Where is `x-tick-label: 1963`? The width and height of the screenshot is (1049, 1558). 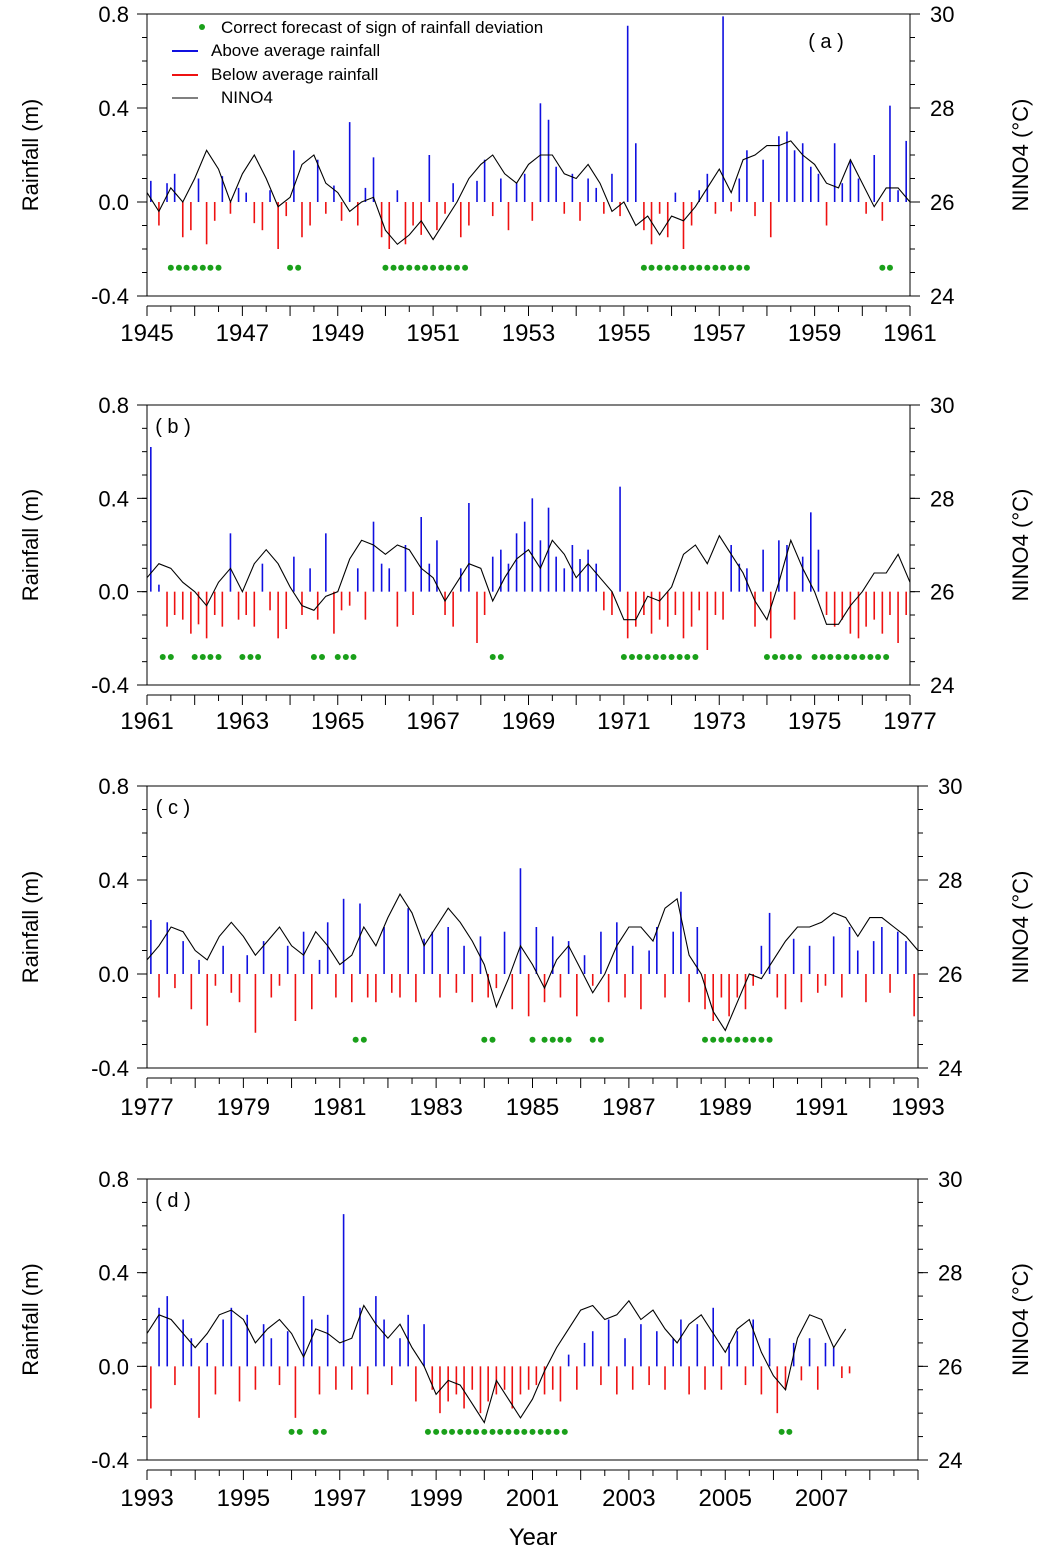
x-tick-label: 1963 is located at coordinates (242, 721).